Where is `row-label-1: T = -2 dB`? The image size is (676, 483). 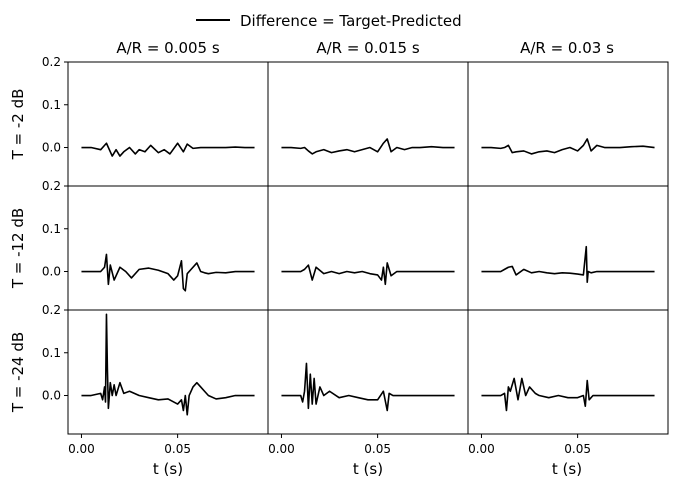 row-label-1: T = -2 dB is located at coordinates (18, 125).